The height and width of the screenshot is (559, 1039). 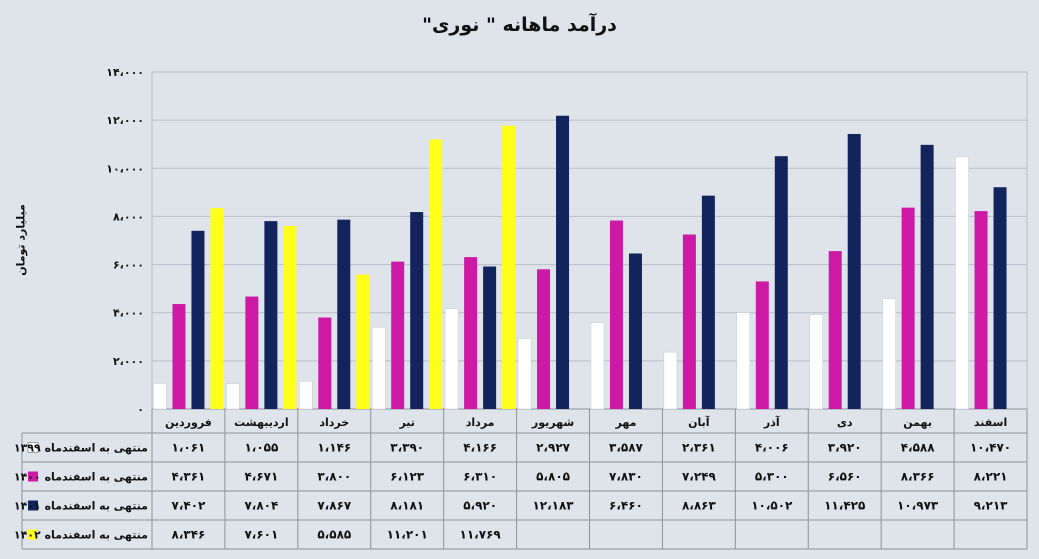 I want to click on data-table-value: ۶،۳۱۰, so click(x=480, y=477).